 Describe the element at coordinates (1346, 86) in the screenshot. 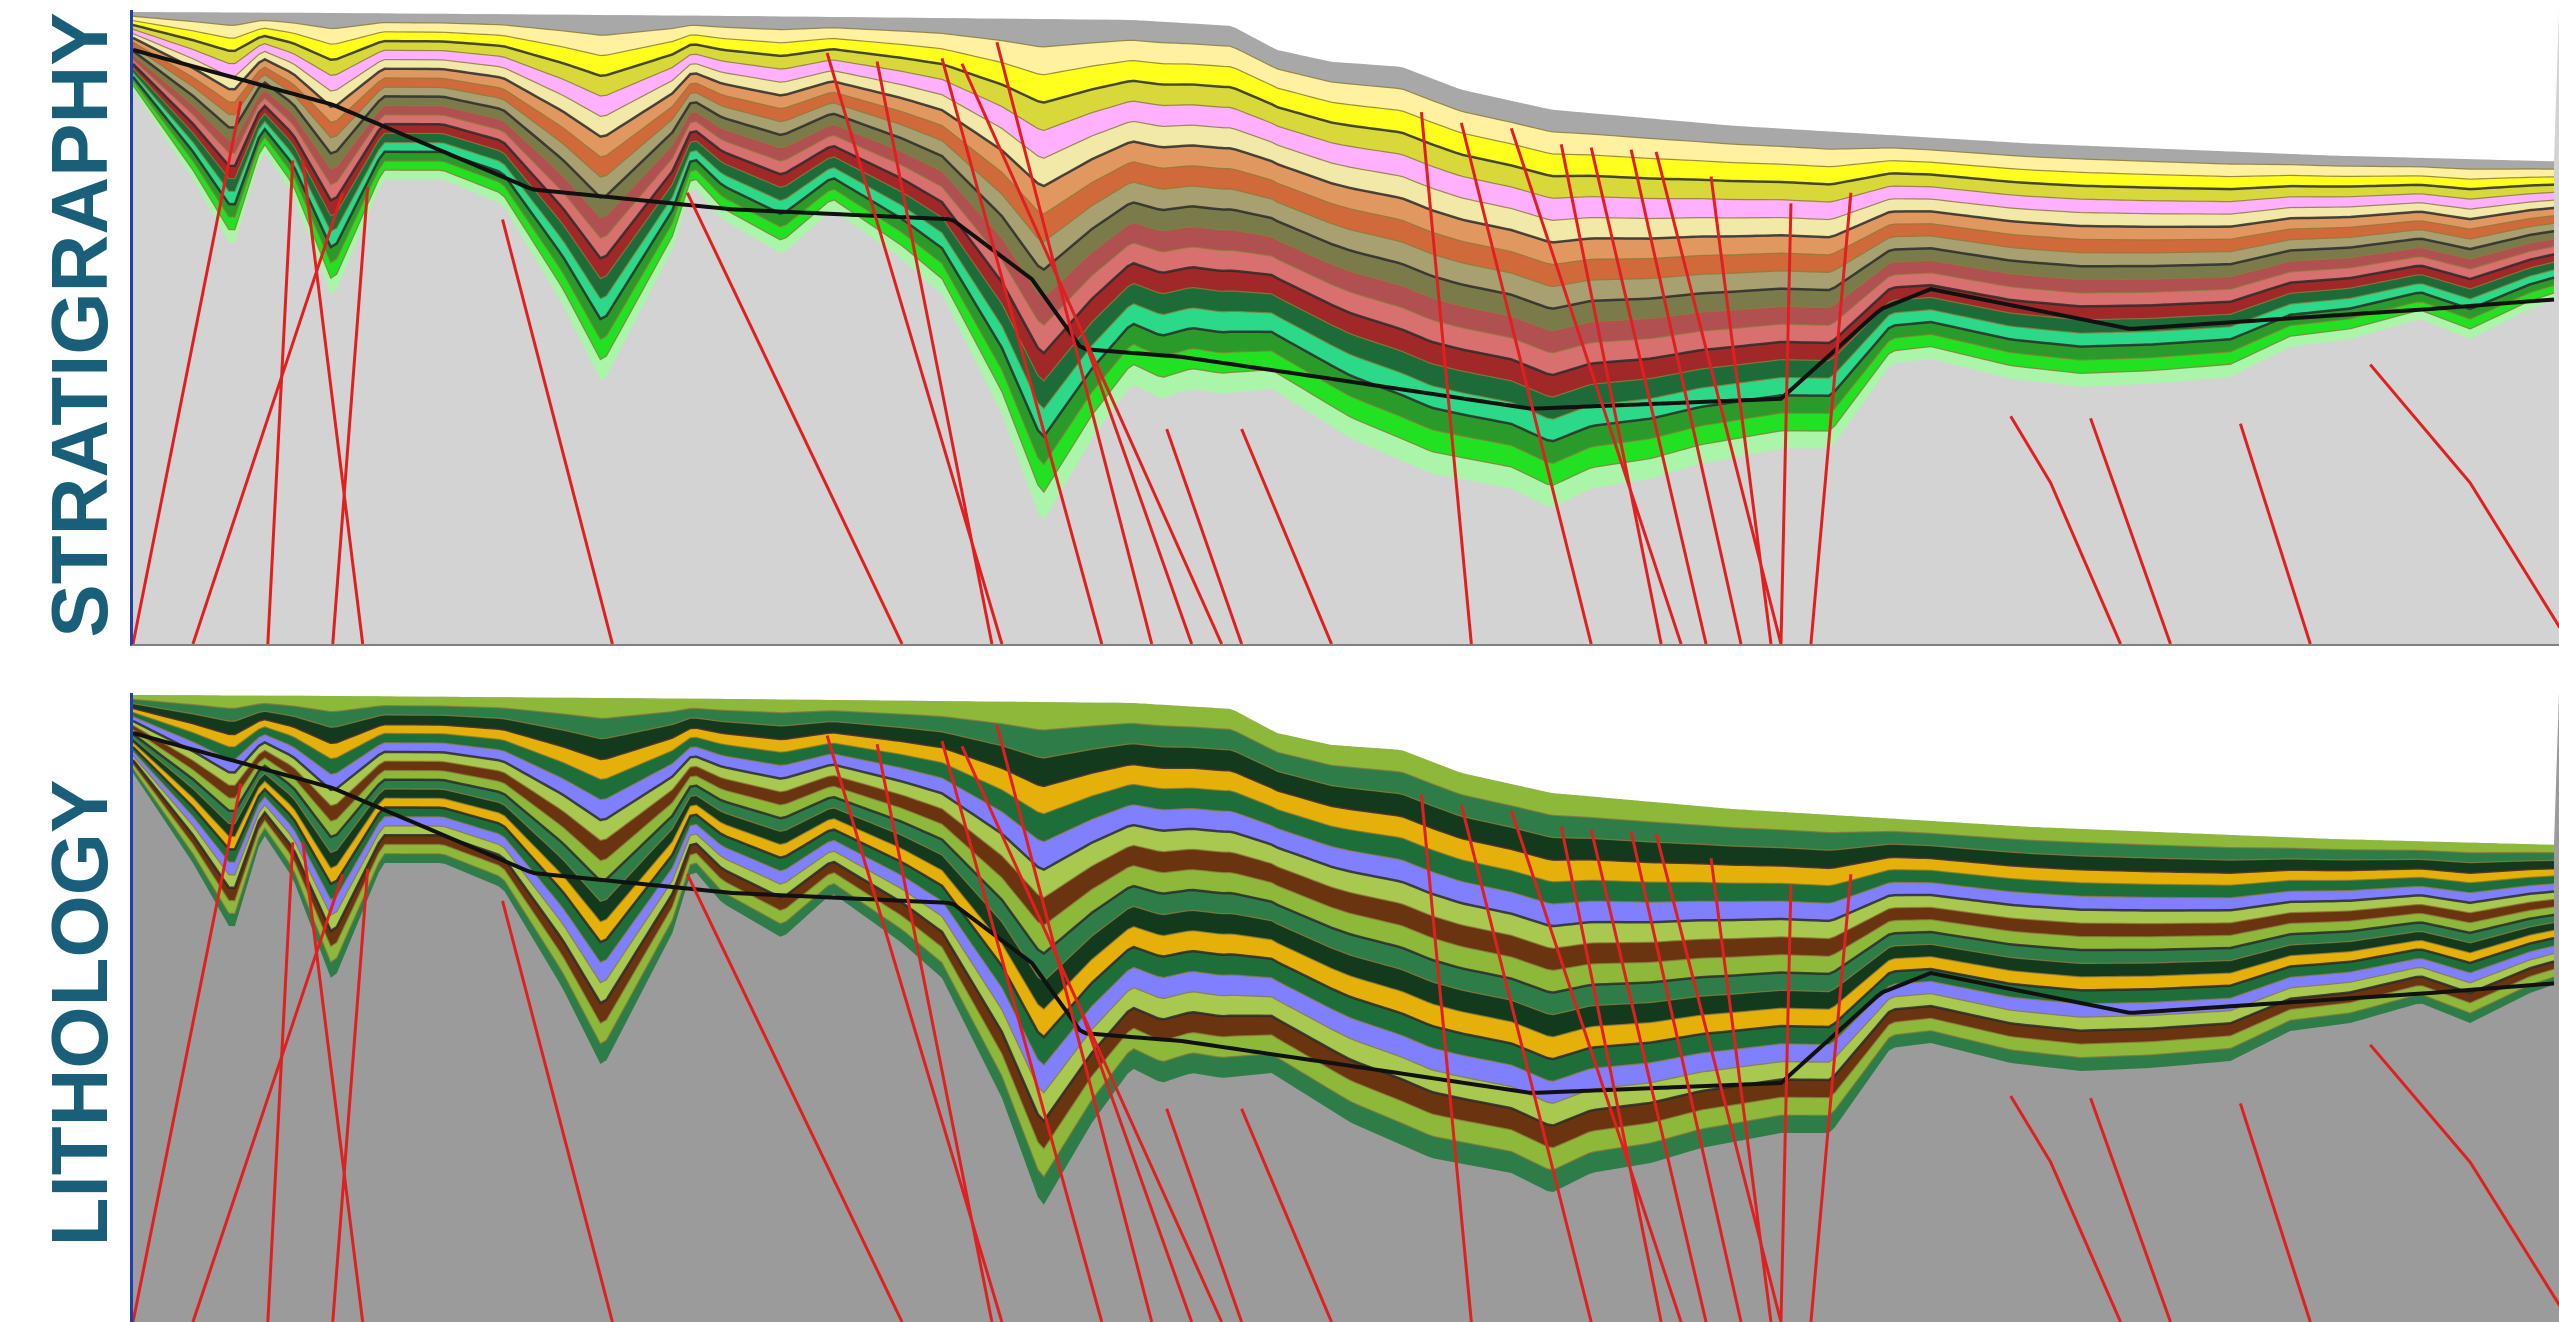

I see `stratigraphy-sky` at that location.